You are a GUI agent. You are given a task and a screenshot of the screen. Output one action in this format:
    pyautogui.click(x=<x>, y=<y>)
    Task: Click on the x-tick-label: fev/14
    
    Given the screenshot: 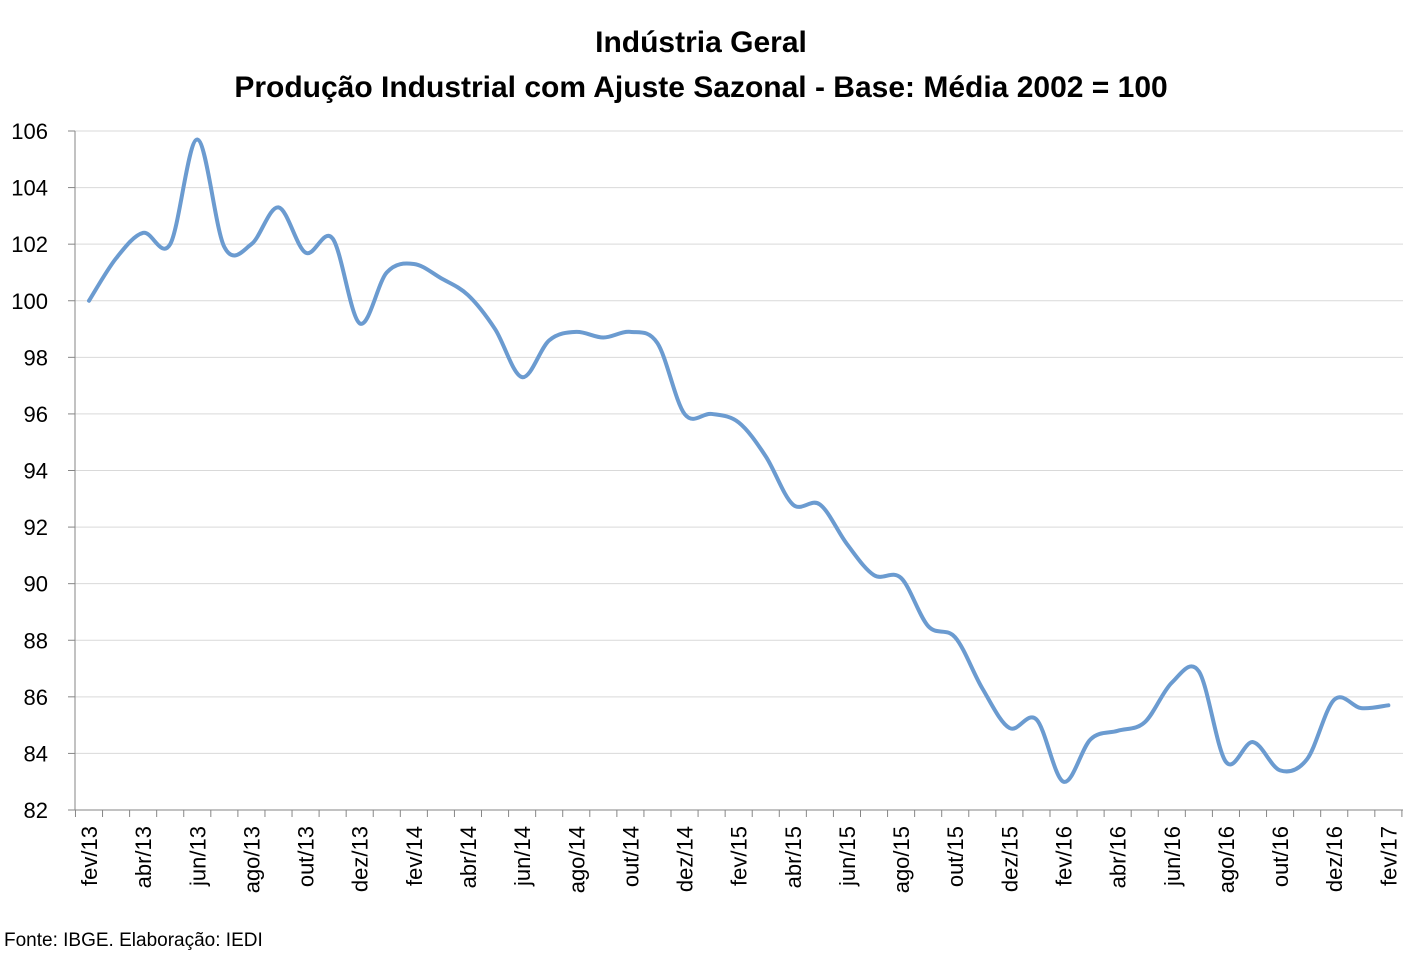 What is the action you would take?
    pyautogui.click(x=414, y=856)
    